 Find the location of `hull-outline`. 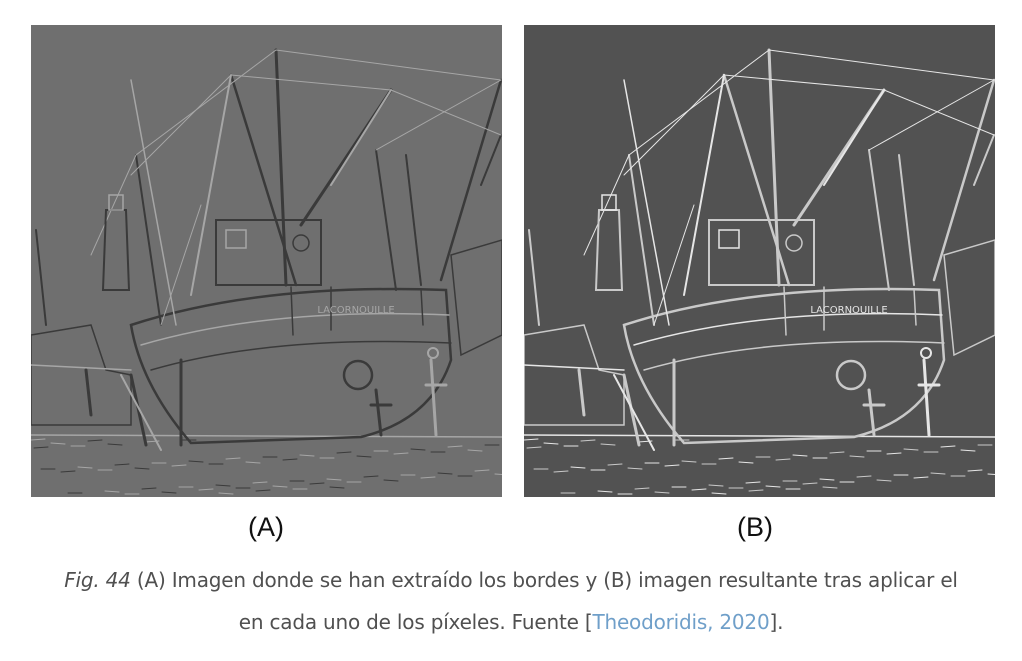

hull-outline is located at coordinates (291, 366).